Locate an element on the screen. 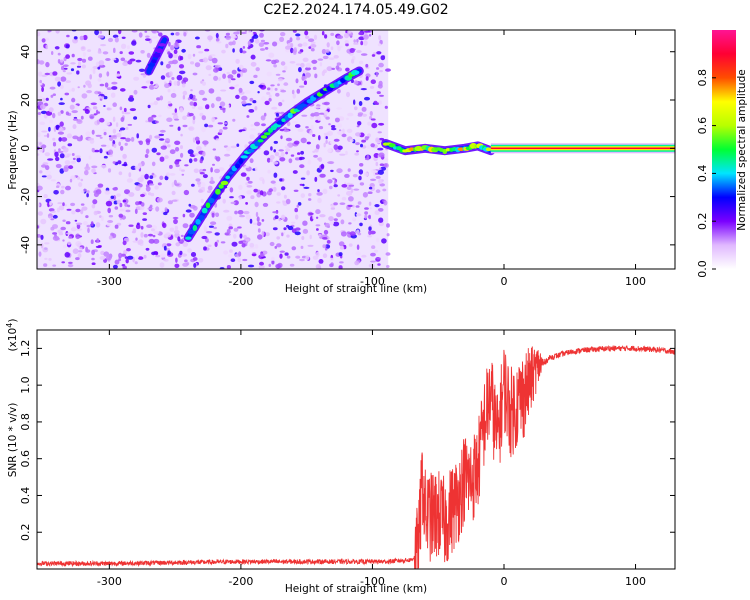  spectrogram-y-axis-label: Frequency (Hz) is located at coordinates (13, 149).